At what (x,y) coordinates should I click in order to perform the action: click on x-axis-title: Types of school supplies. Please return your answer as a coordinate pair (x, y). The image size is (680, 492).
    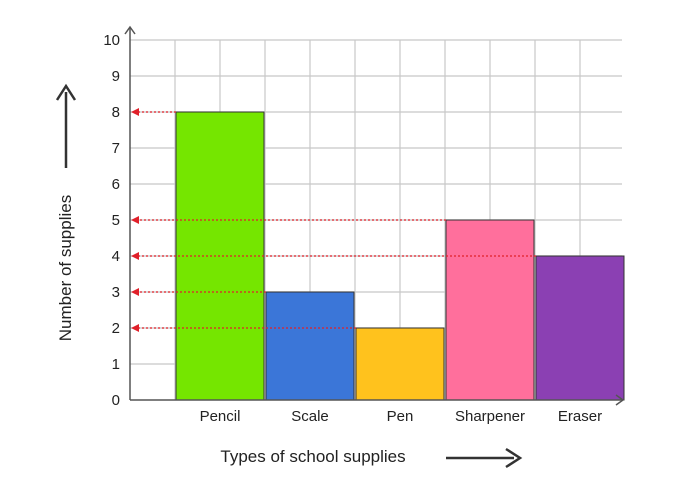
    Looking at the image, I should click on (312, 456).